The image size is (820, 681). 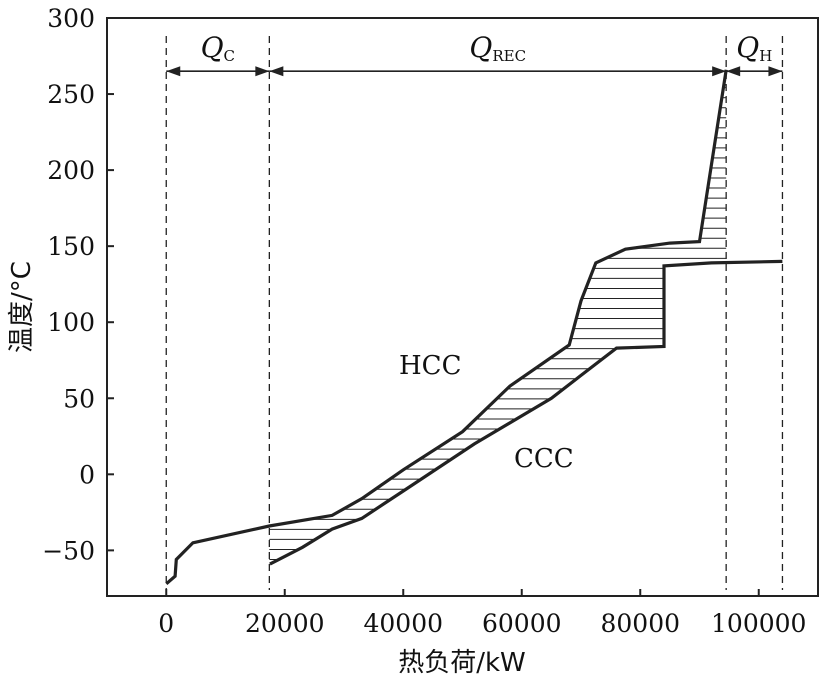 What do you see at coordinates (285, 623) in the screenshot?
I see `x-tick-label: 20000` at bounding box center [285, 623].